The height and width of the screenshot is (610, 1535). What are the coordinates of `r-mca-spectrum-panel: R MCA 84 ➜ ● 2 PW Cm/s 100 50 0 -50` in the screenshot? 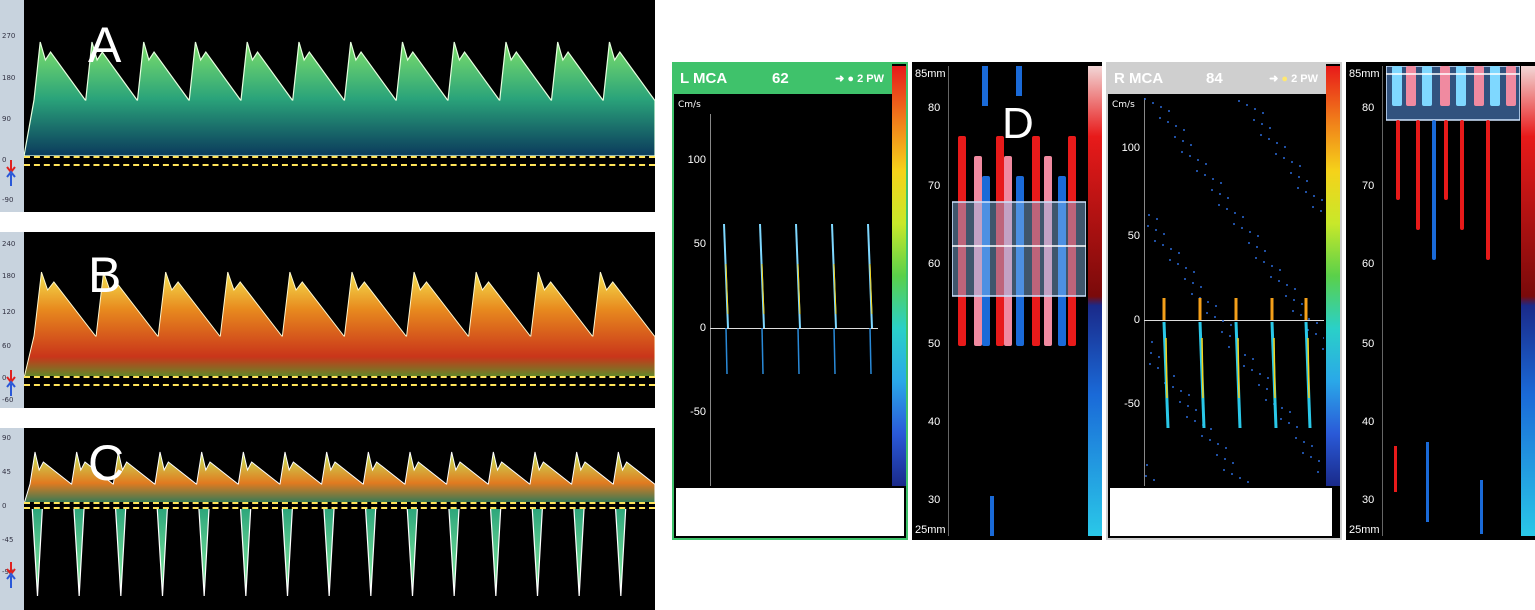 It's located at (1224, 301).